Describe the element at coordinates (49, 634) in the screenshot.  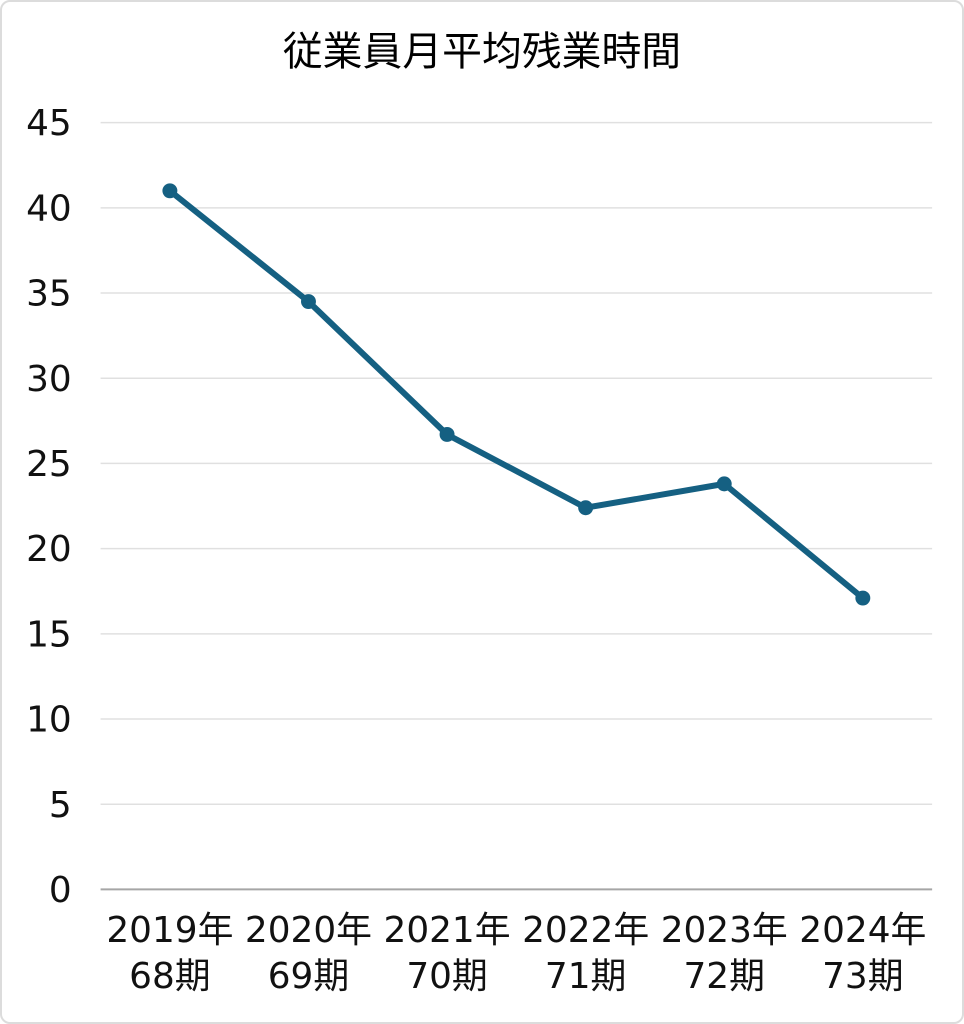
I see `y-tick-label: 15` at that location.